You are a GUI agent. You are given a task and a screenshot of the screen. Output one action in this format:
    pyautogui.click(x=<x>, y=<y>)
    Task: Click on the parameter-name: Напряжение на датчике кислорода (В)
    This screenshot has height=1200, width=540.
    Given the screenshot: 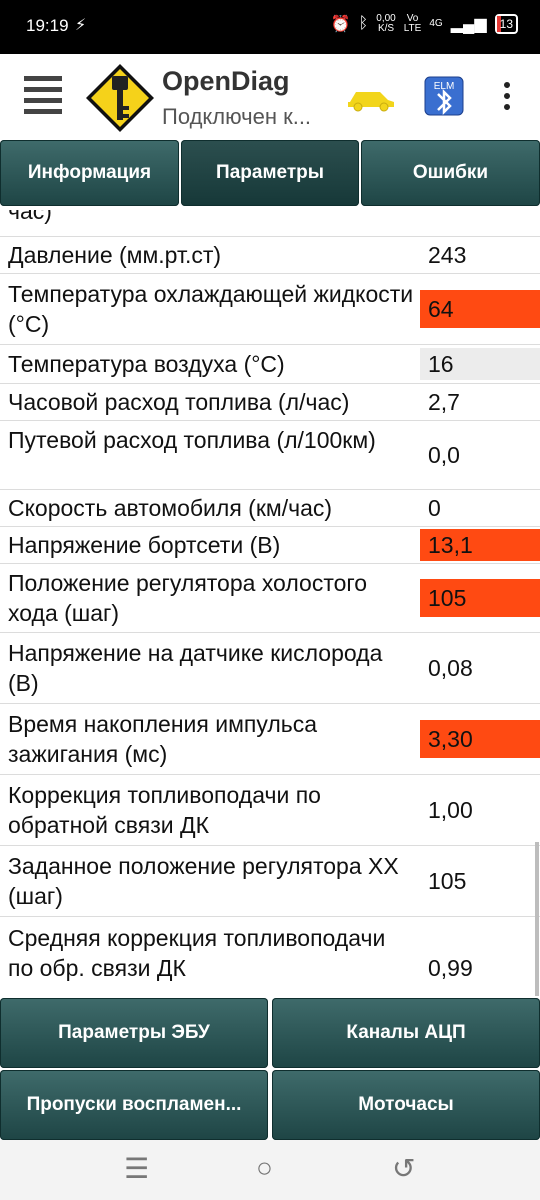 What is the action you would take?
    pyautogui.click(x=195, y=668)
    